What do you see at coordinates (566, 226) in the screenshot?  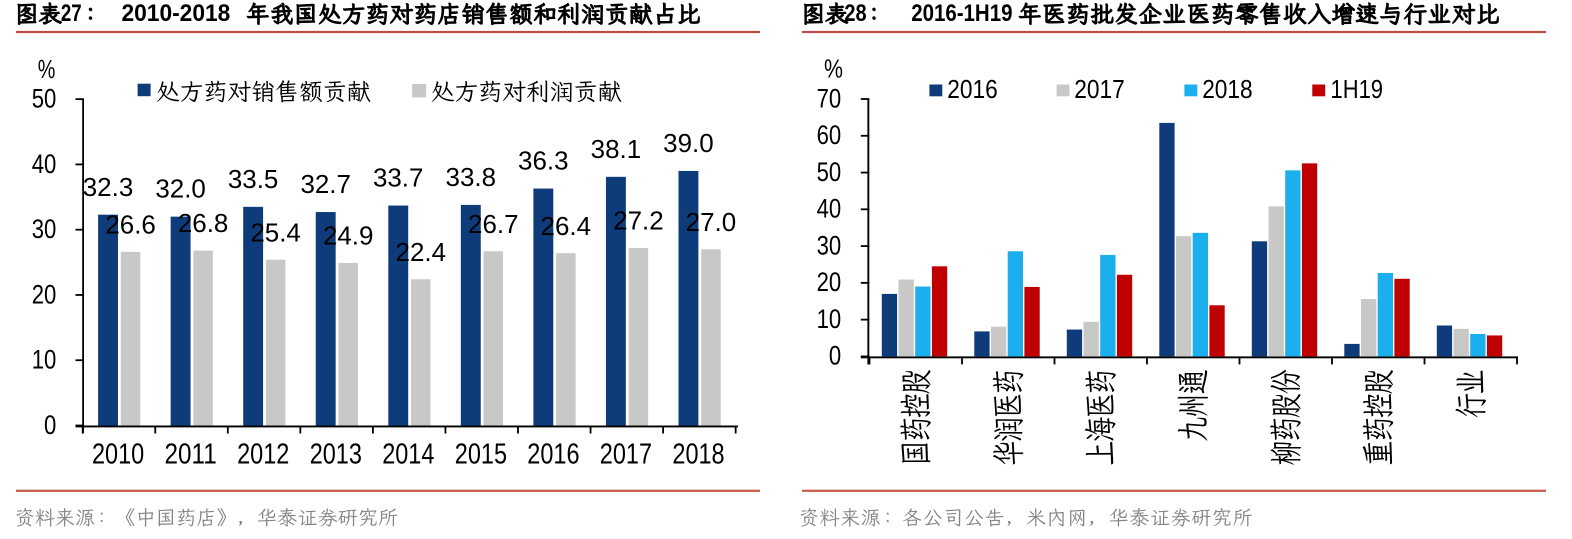 I see `svg-text: 26.4` at bounding box center [566, 226].